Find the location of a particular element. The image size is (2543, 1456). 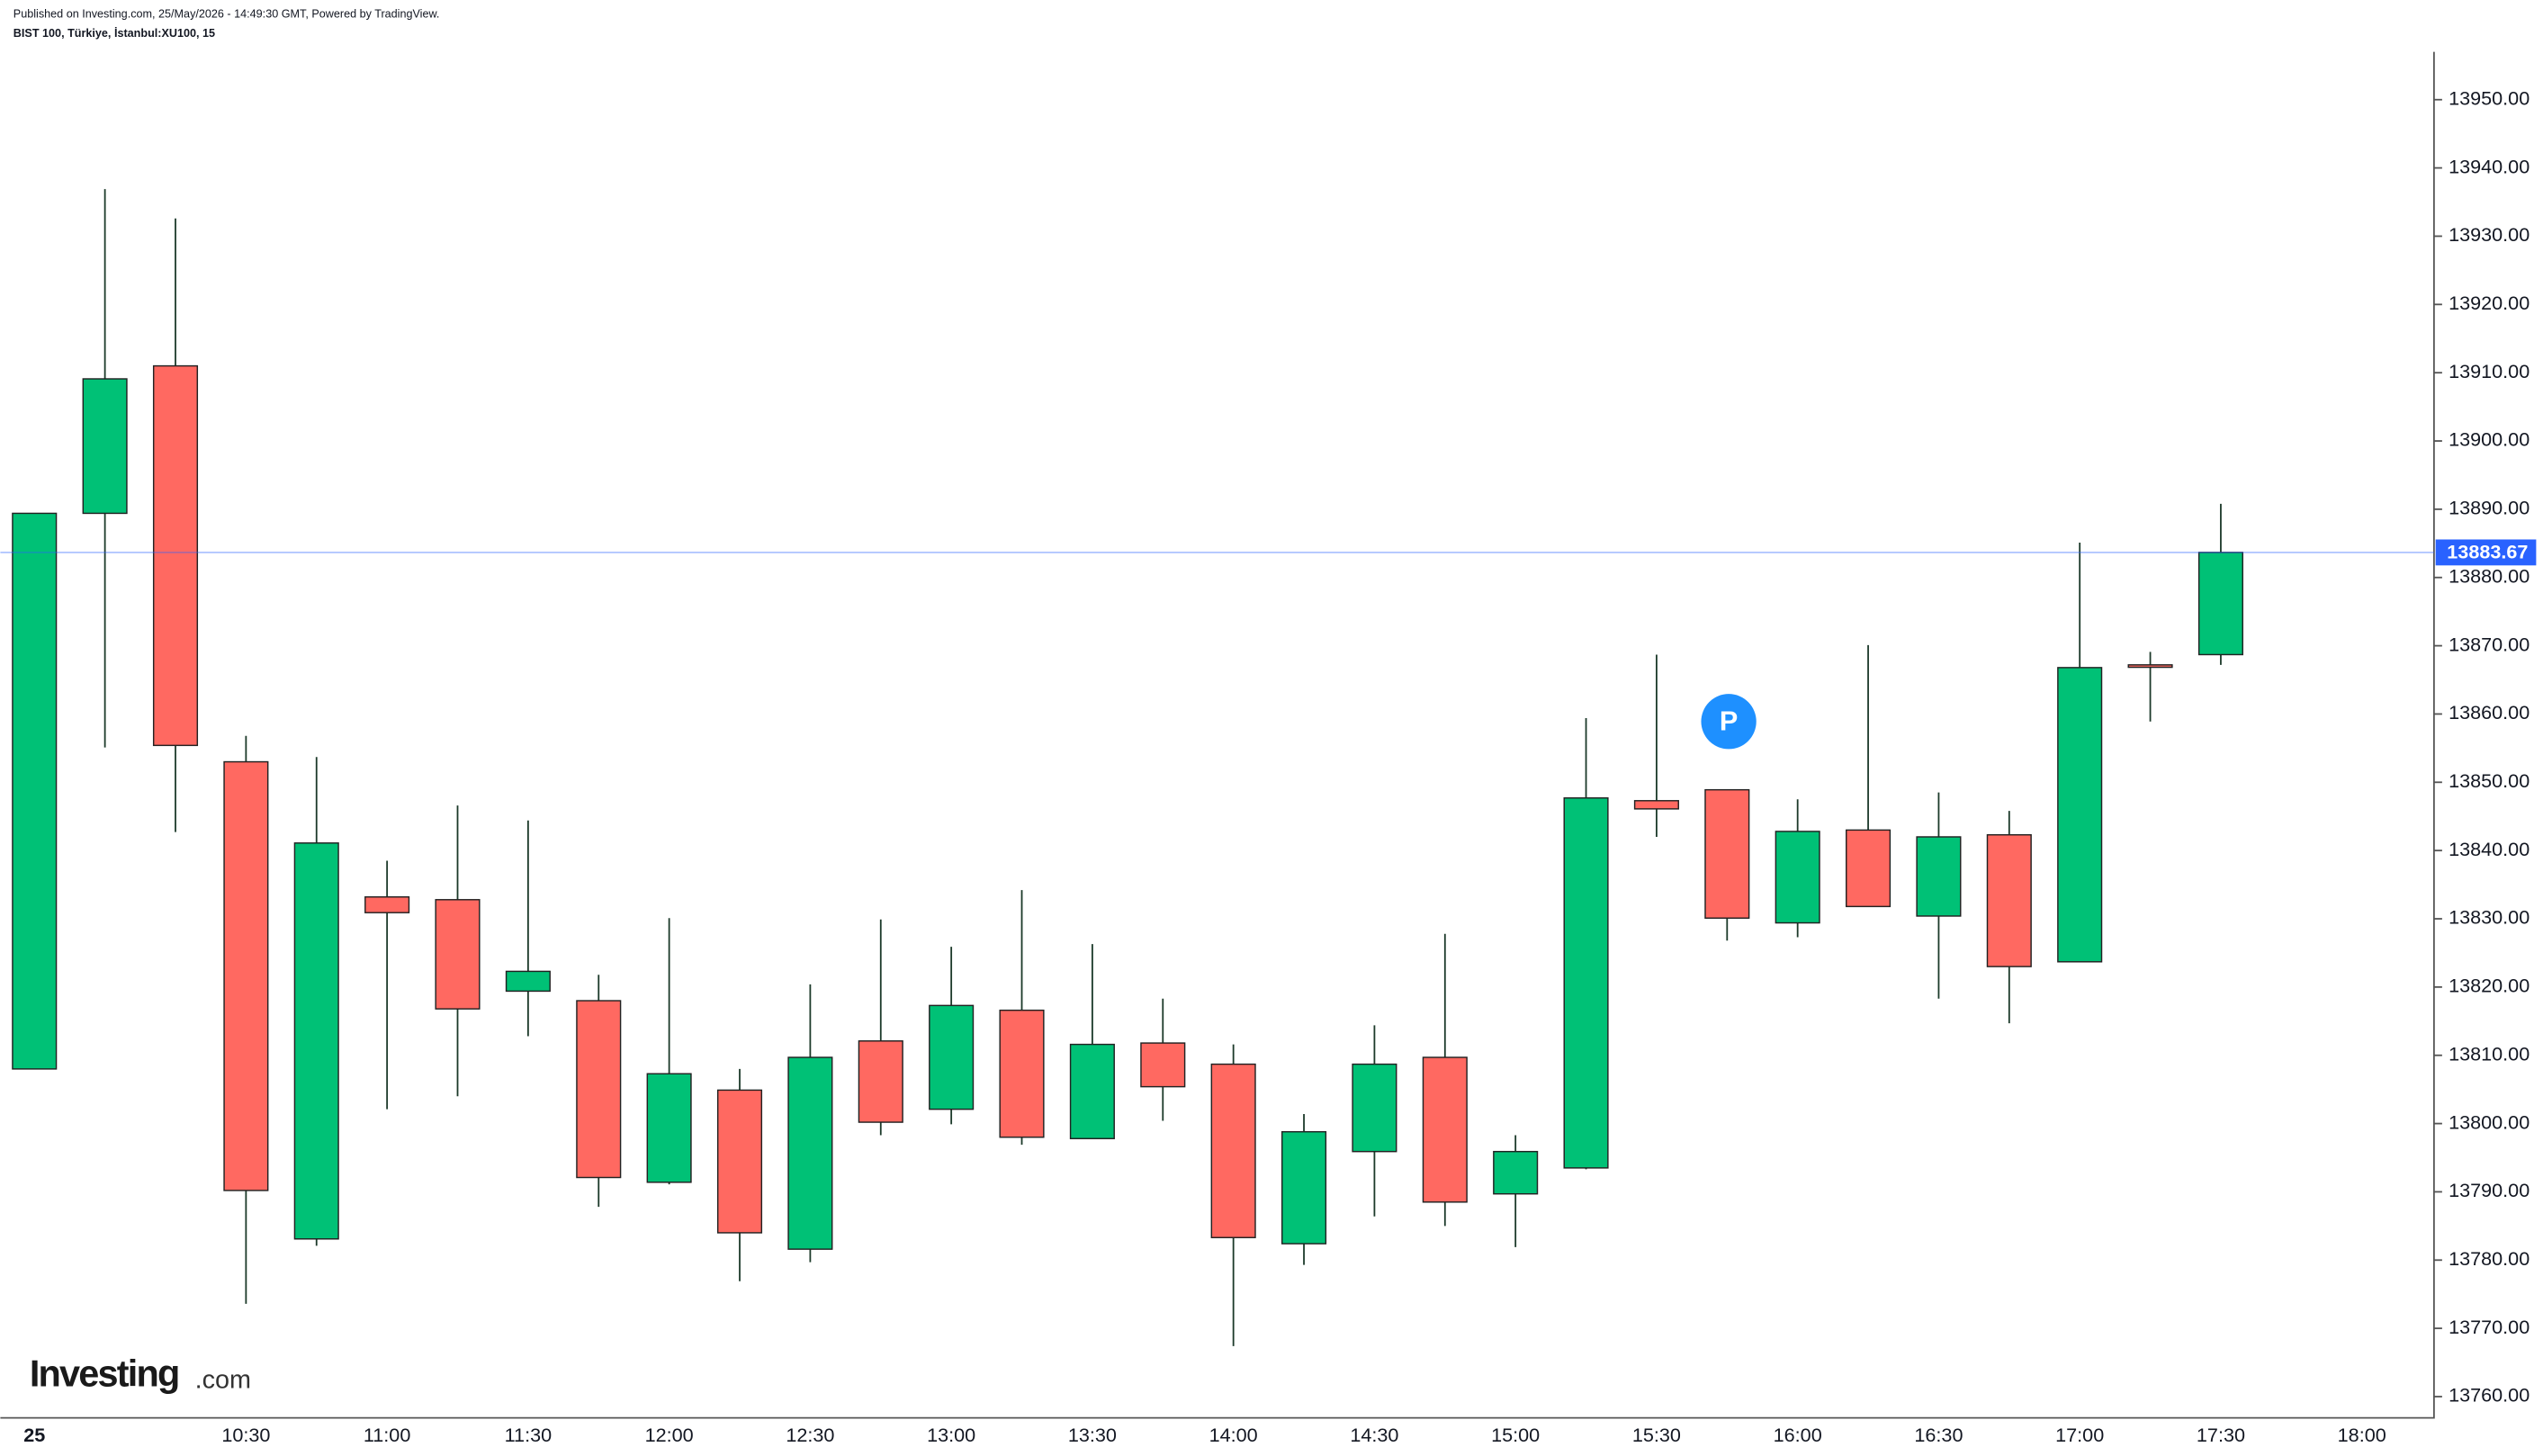

x-tick-label: 13:00 is located at coordinates (951, 1435).